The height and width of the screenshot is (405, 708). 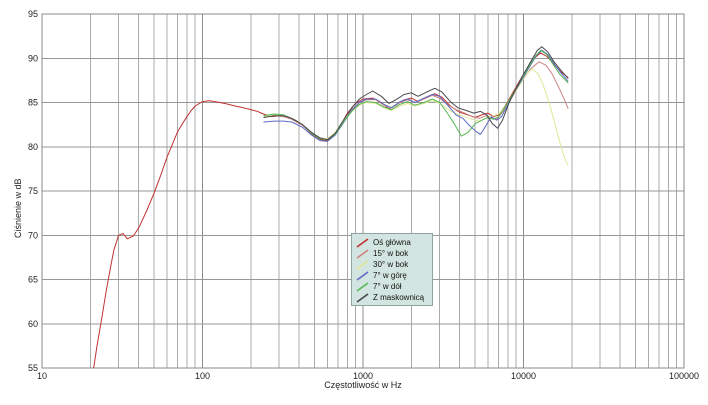 I want to click on legend-item: Oś główna, so click(x=392, y=242).